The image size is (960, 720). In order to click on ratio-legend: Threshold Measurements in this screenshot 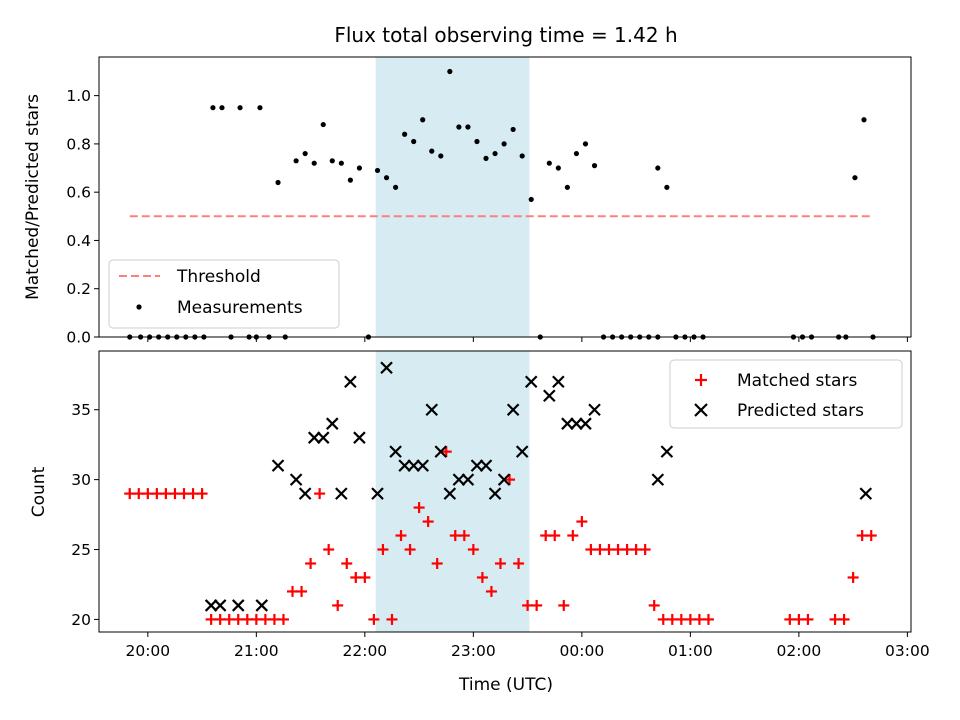, I will do `click(224, 294)`.